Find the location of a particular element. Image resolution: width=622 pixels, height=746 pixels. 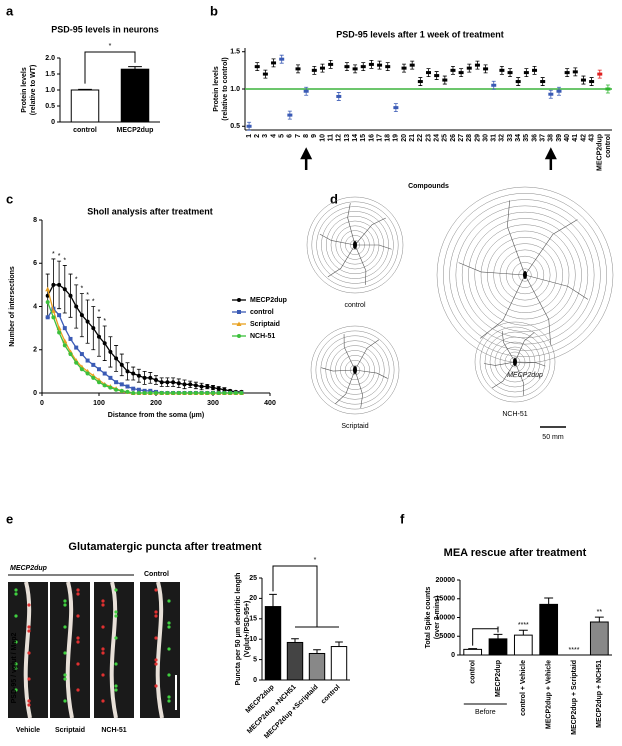

image-label: NCH-51 is located at coordinates (113, 730).